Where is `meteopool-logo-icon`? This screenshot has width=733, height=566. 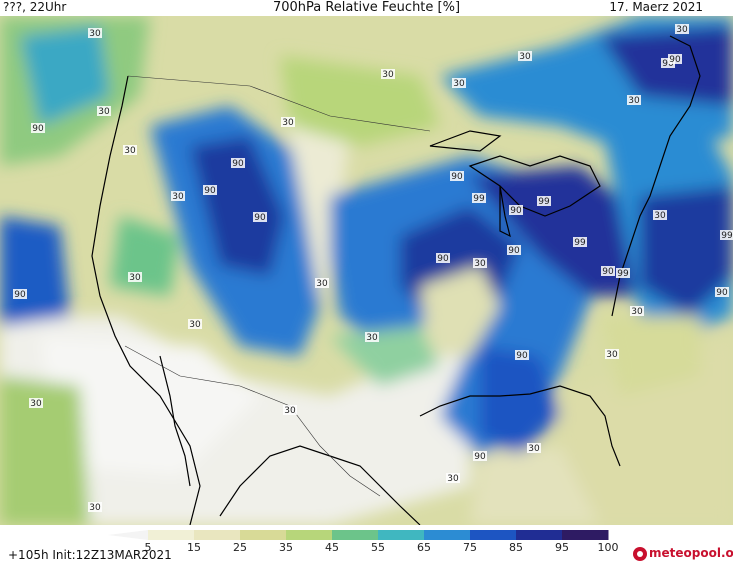 meteopool-logo-icon is located at coordinates (640, 554).